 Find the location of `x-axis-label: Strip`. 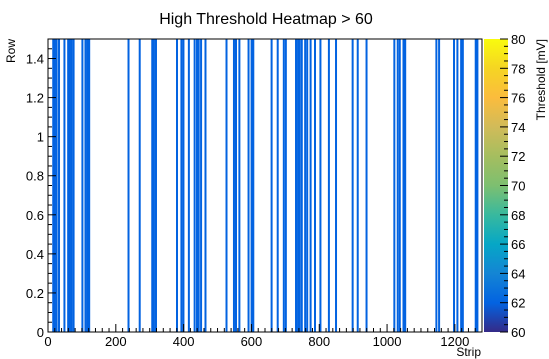

x-axis-label: Strip is located at coordinates (468, 352).